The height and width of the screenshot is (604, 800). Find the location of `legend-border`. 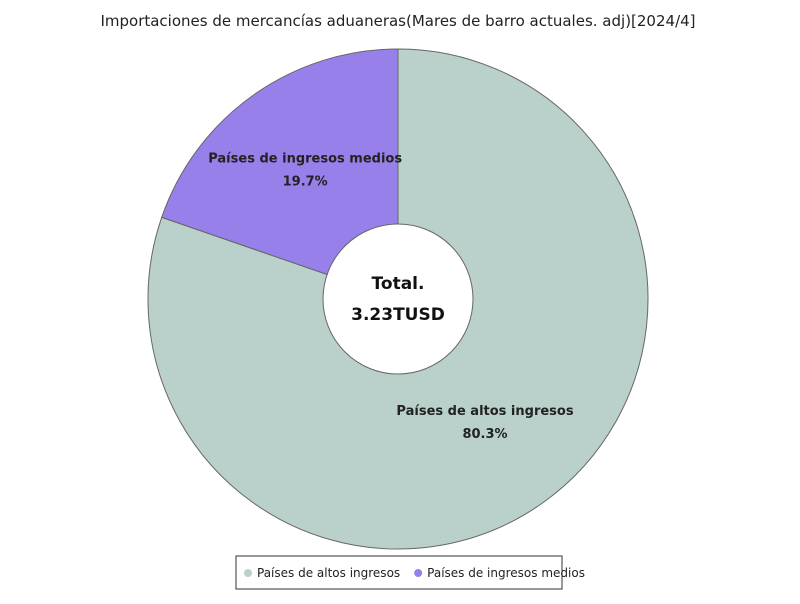

legend-border is located at coordinates (399, 572).